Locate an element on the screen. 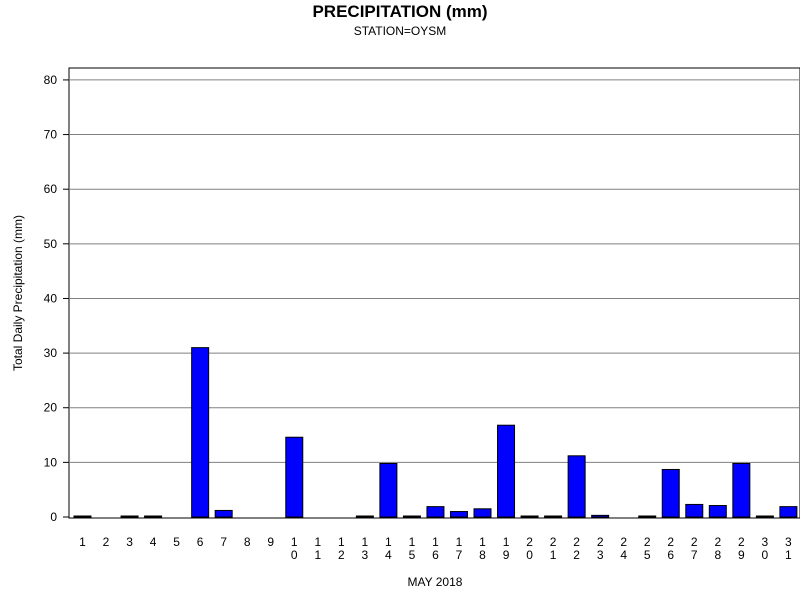  y-axis-ticks: 0 10 20 30 40 50 60 70 80 is located at coordinates (56, 298).